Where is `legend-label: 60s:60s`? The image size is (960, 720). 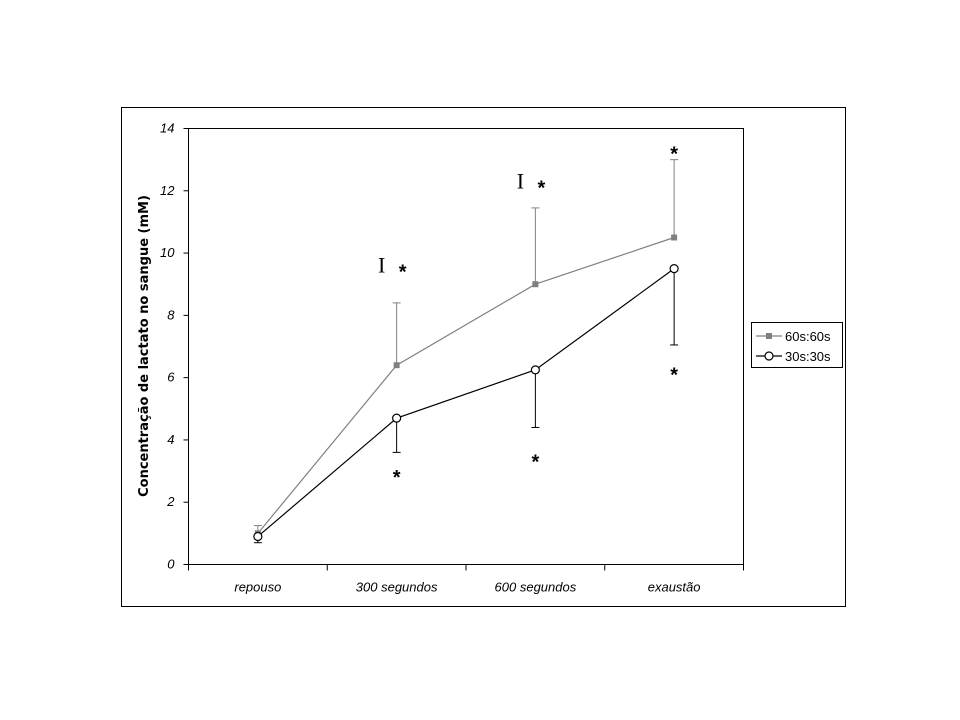 legend-label: 60s:60s is located at coordinates (808, 336).